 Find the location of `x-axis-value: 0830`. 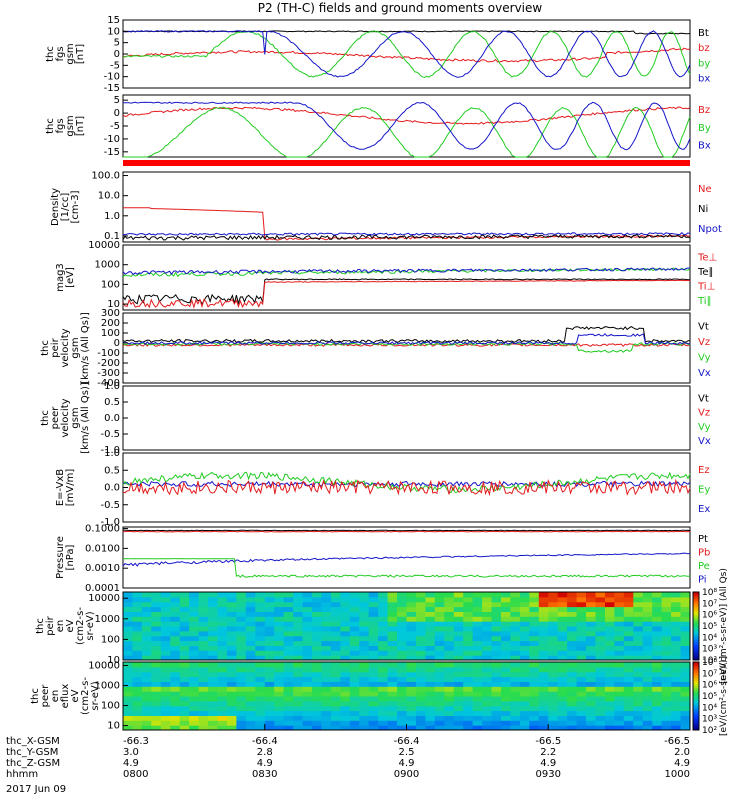

x-axis-value: 0830 is located at coordinates (264, 774).